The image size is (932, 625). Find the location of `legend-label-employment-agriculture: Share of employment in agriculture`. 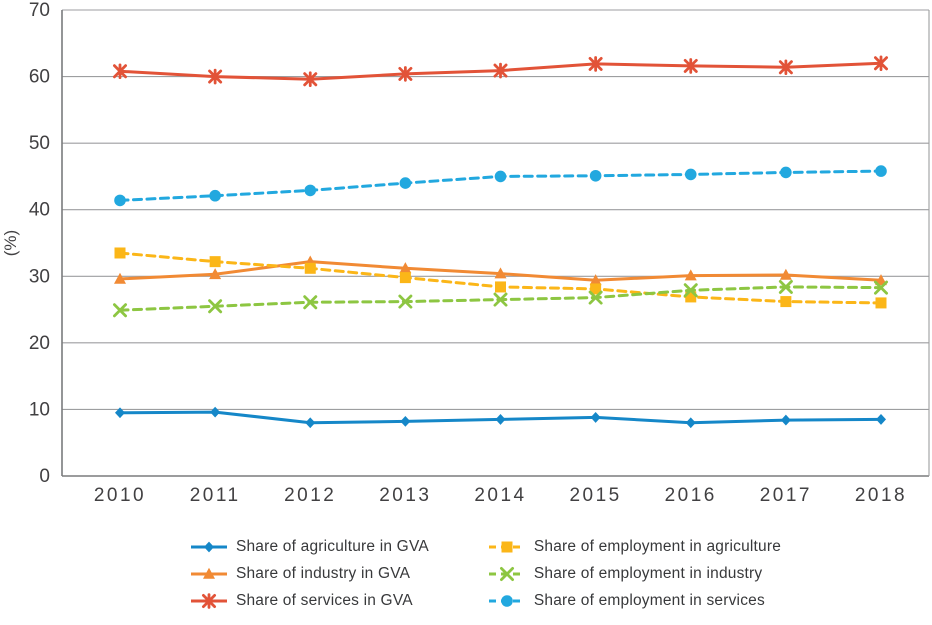

legend-label-employment-agriculture: Share of employment in agriculture is located at coordinates (657, 546).